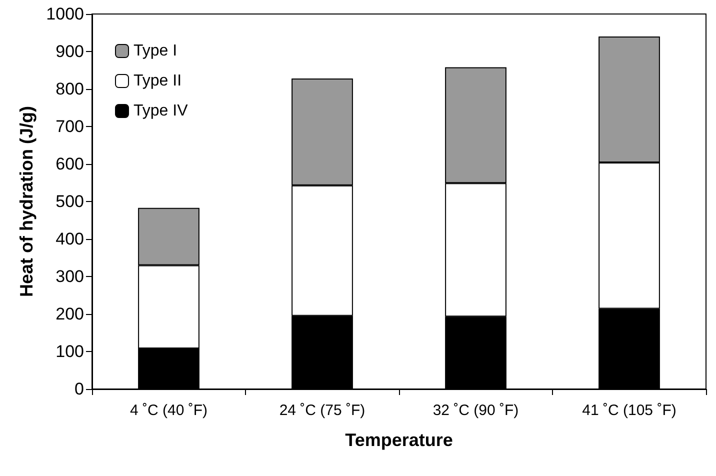 This screenshot has width=716, height=476. I want to click on legend-label: Type IV, so click(161, 111).